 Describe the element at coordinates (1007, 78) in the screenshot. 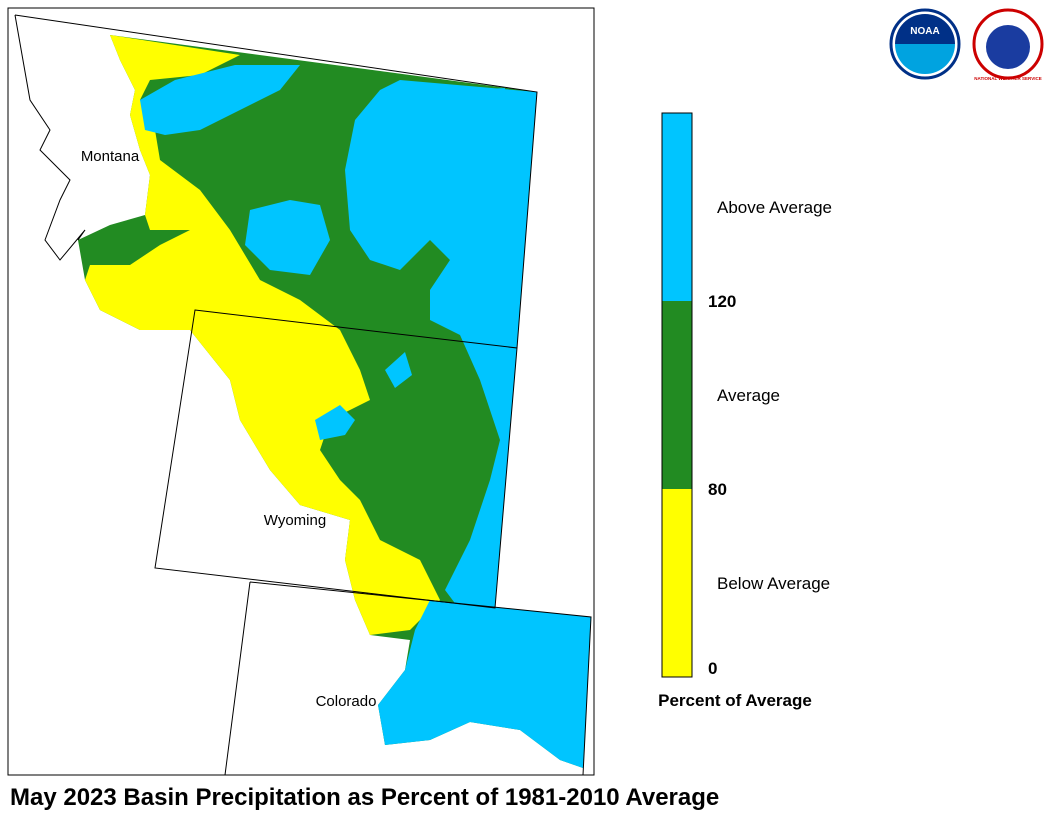

I see `nws-text: NATIONAL WEATHER SERVICE` at that location.